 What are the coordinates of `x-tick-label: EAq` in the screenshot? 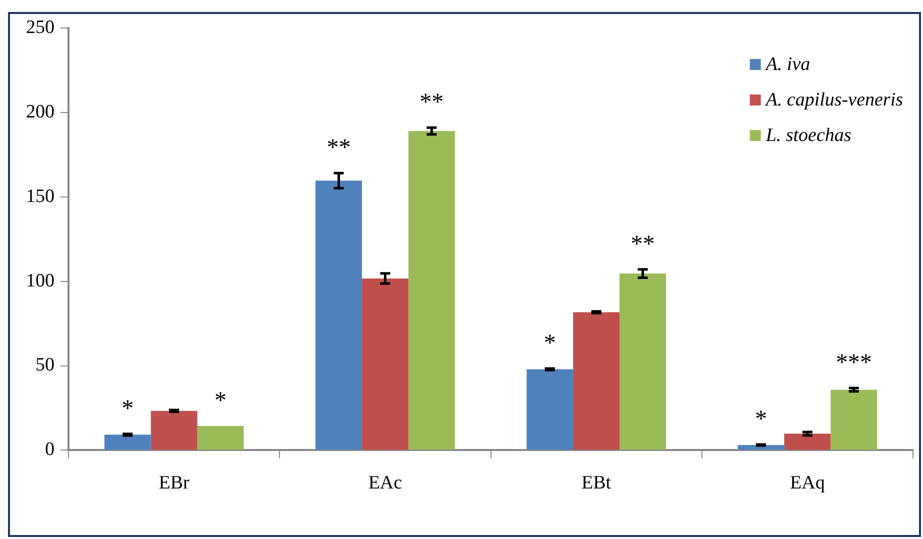 It's located at (808, 483).